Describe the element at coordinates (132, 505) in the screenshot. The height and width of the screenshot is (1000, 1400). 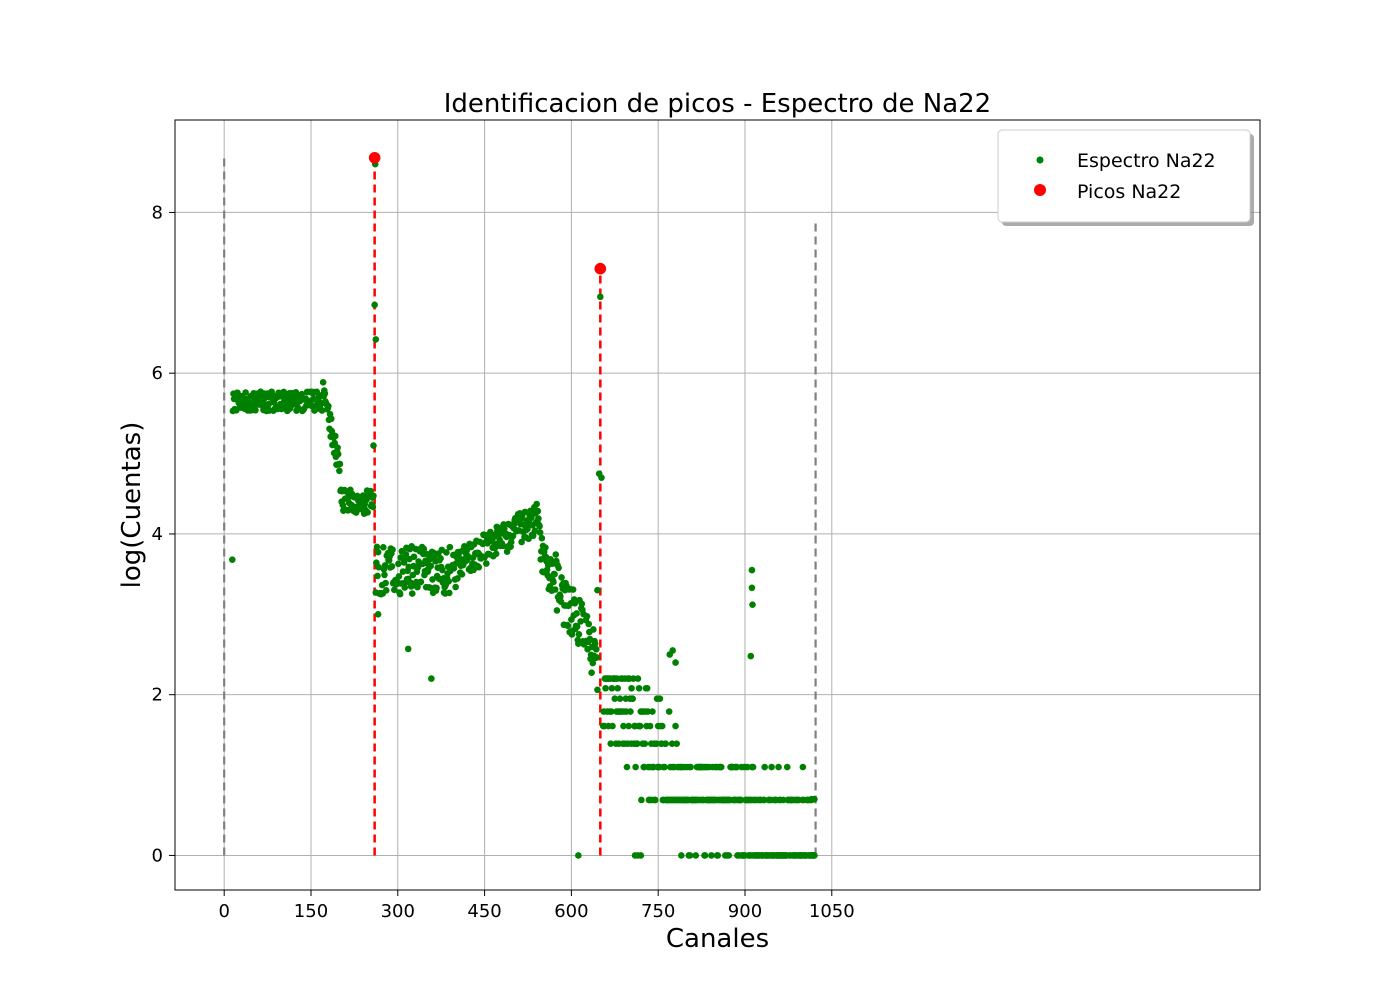
I see `y-axis-title: log(Cuentas)` at that location.